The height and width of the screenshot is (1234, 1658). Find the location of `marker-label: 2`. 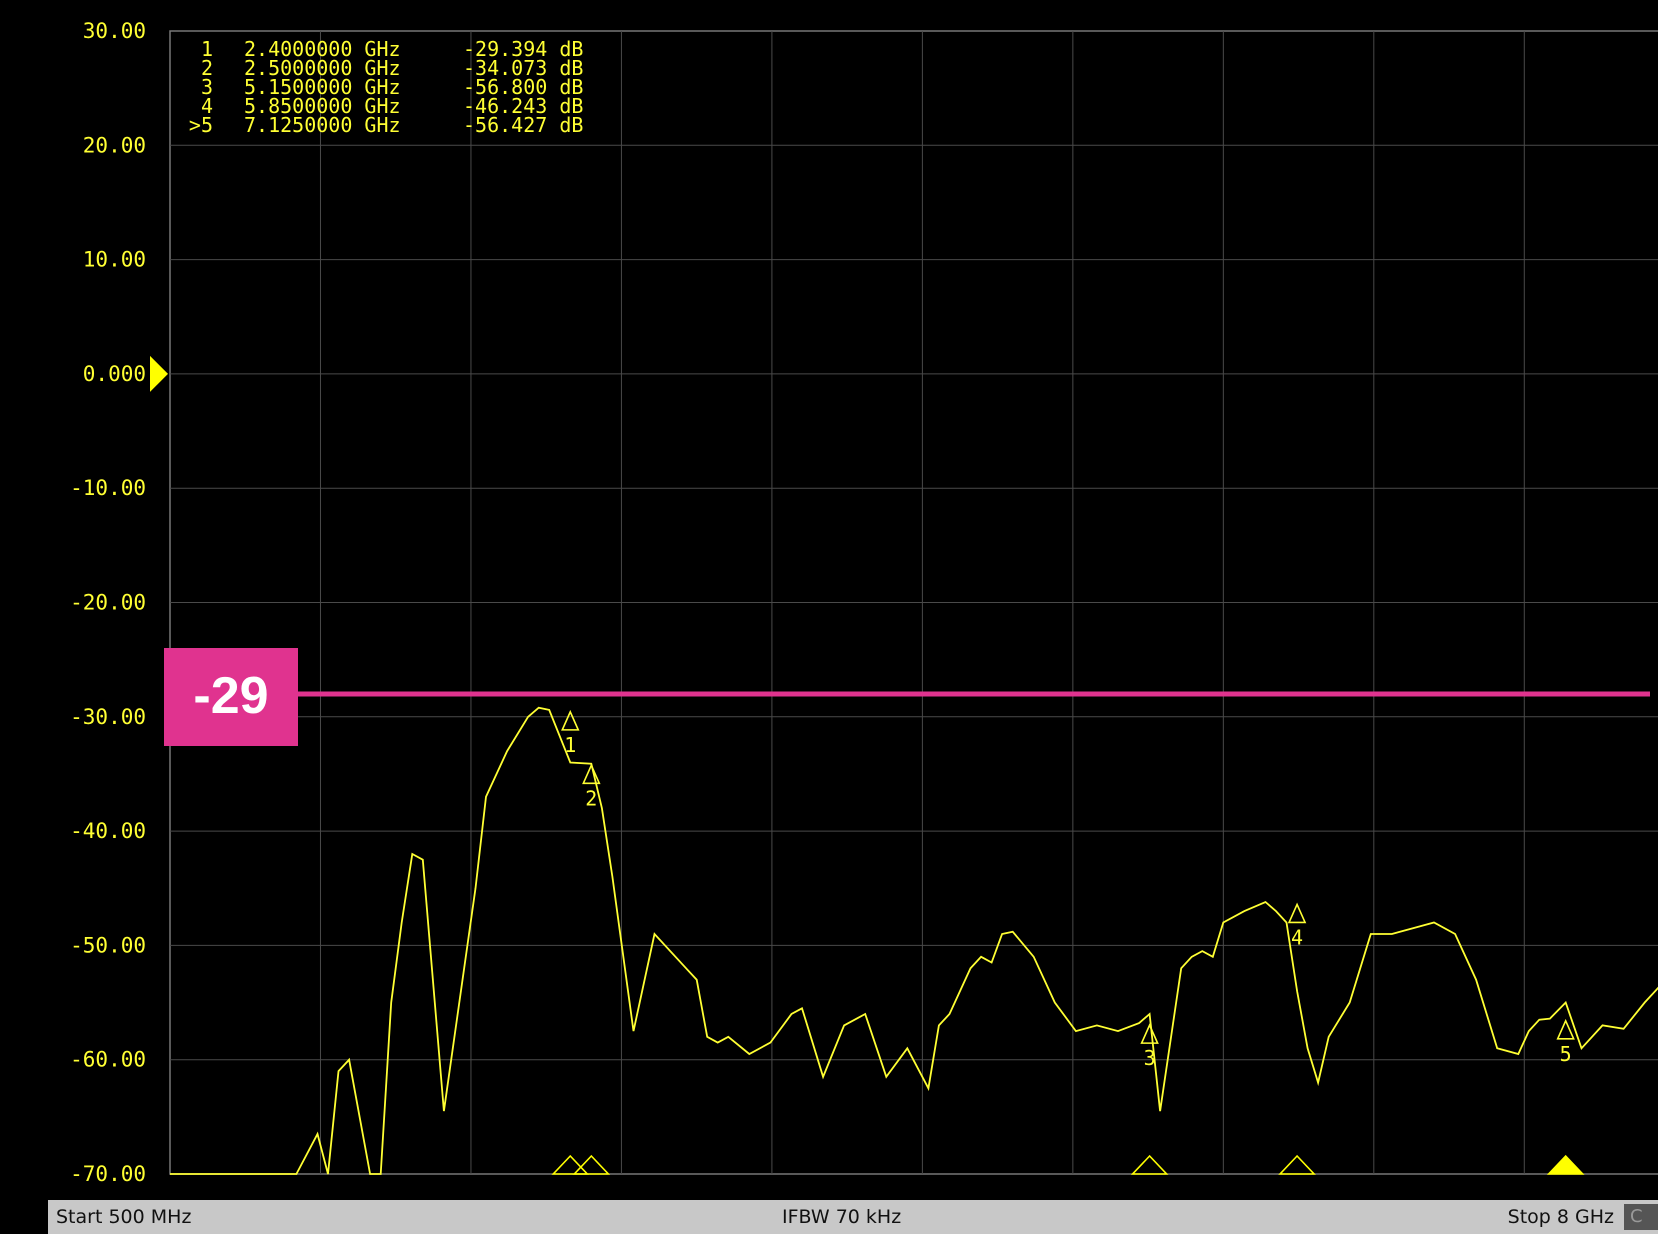

marker-label: 2 is located at coordinates (591, 798).